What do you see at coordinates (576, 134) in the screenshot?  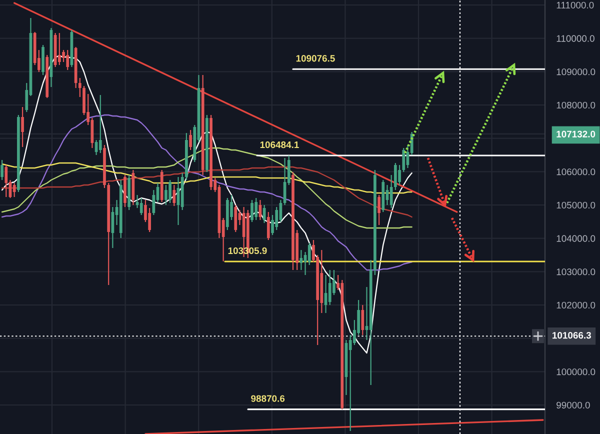 I see `y-tick-label: 107132.0` at bounding box center [576, 134].